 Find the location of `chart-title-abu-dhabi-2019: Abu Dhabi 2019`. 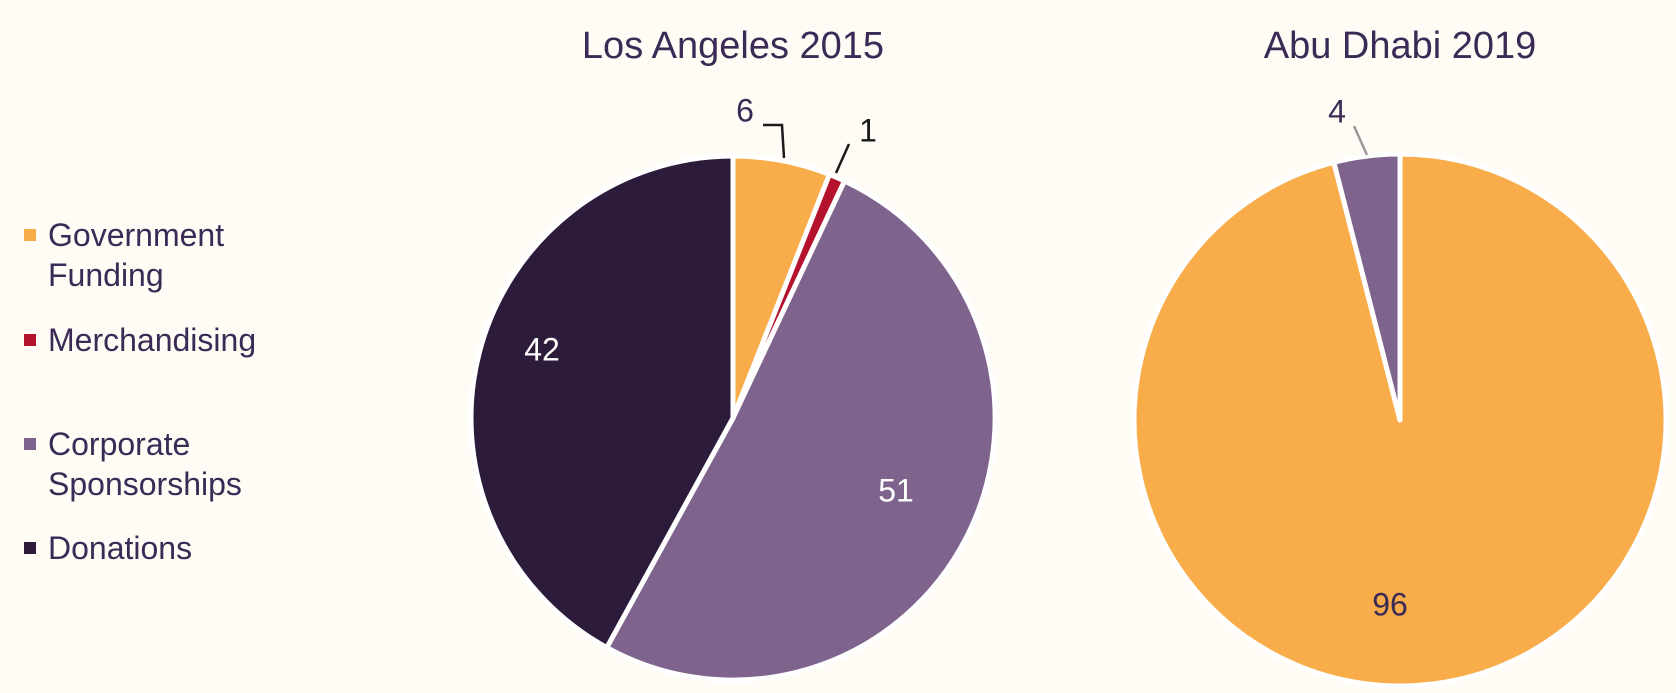

chart-title-abu-dhabi-2019: Abu Dhabi 2019 is located at coordinates (1400, 46).